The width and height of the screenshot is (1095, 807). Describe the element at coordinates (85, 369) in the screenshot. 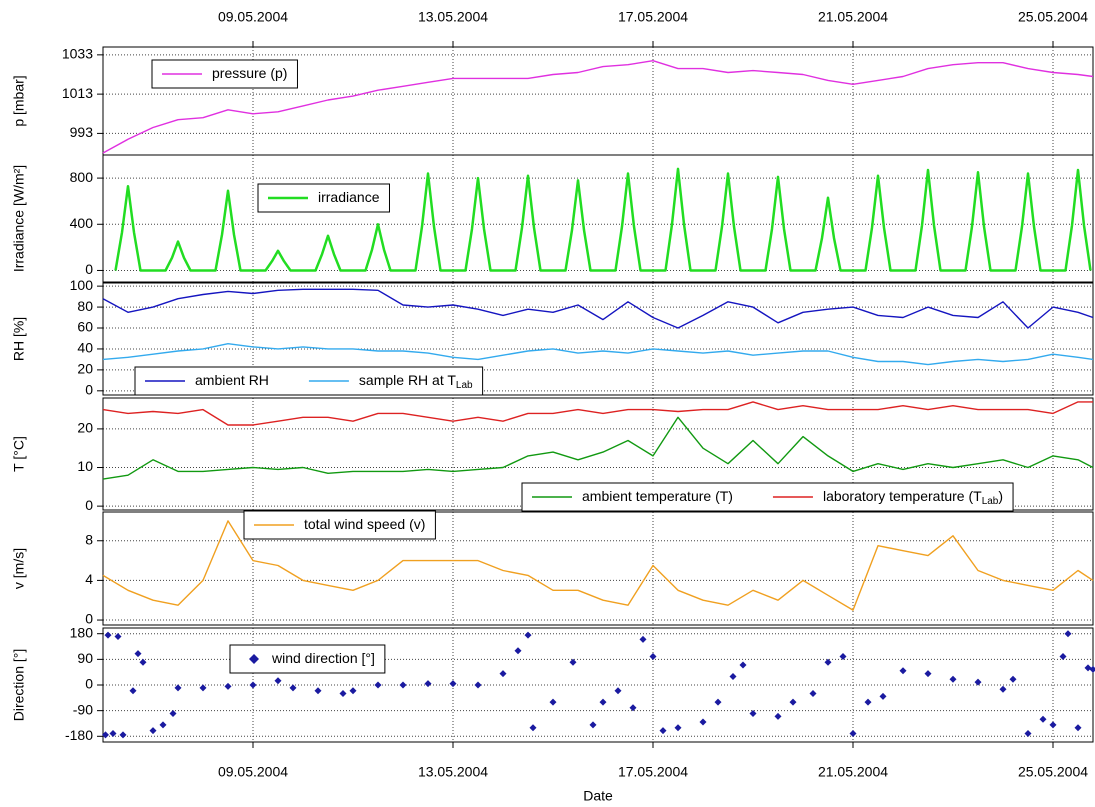

I see `y-tick-label: 20` at that location.